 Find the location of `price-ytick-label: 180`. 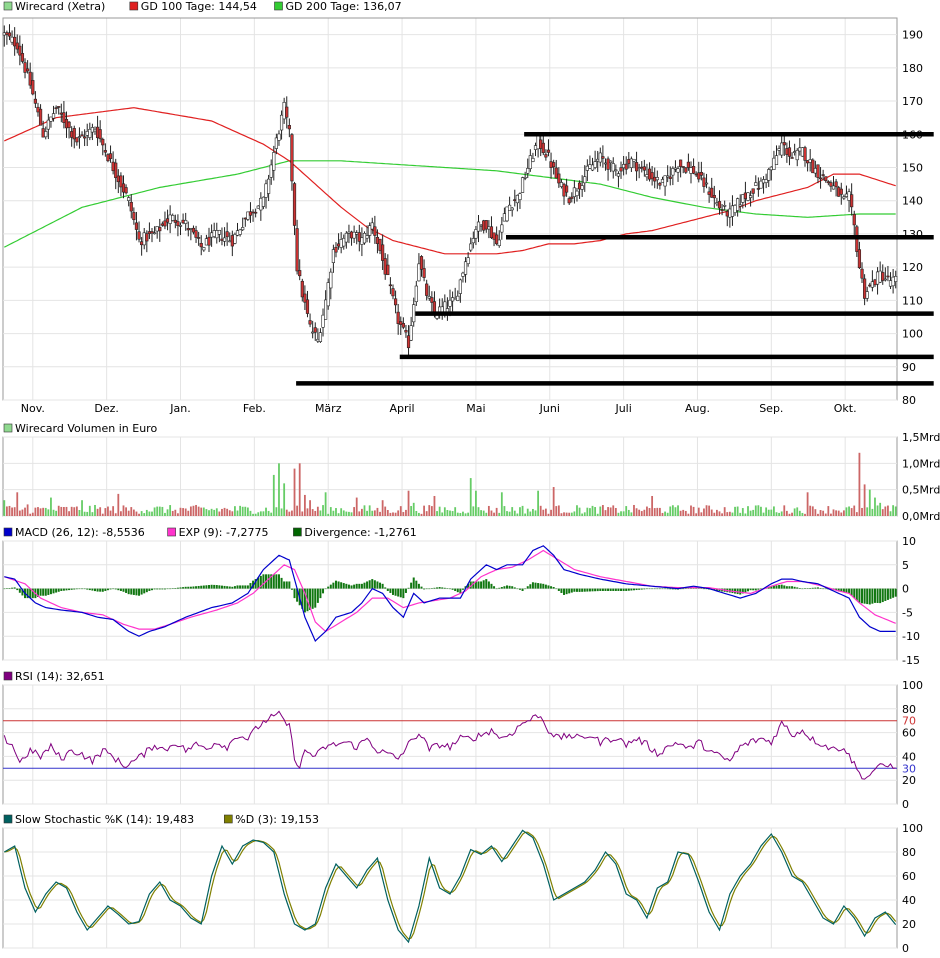

price-ytick-label: 180 is located at coordinates (912, 68).